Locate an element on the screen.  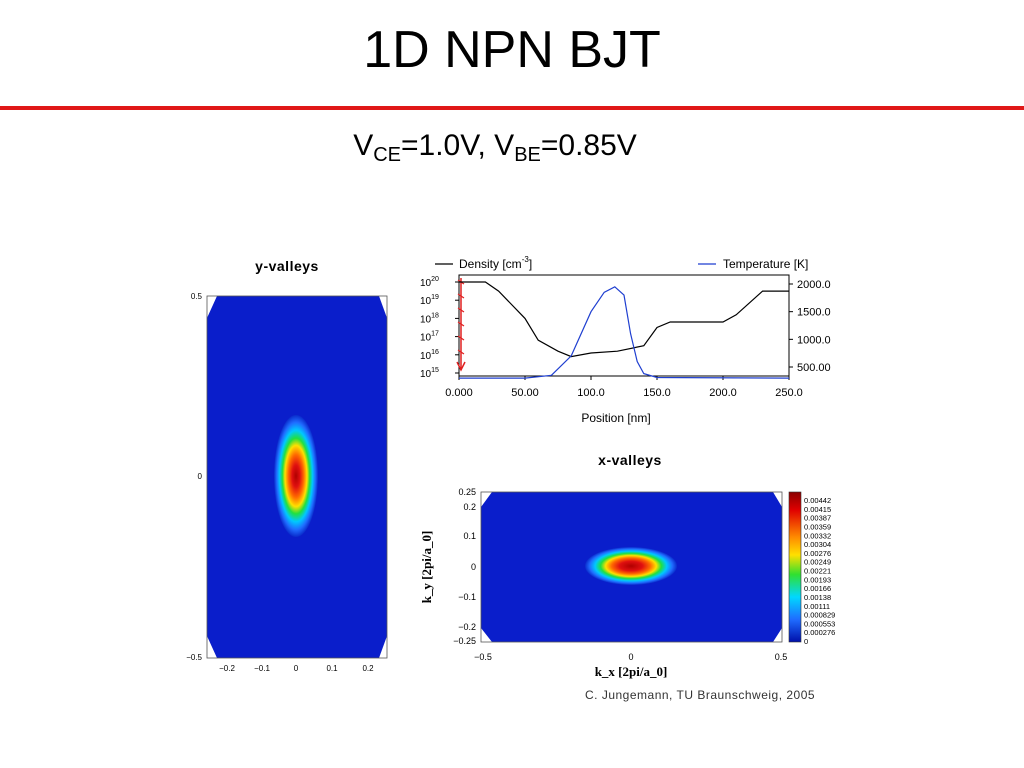
x-tick-3: 0 is located at coordinates (296, 668).